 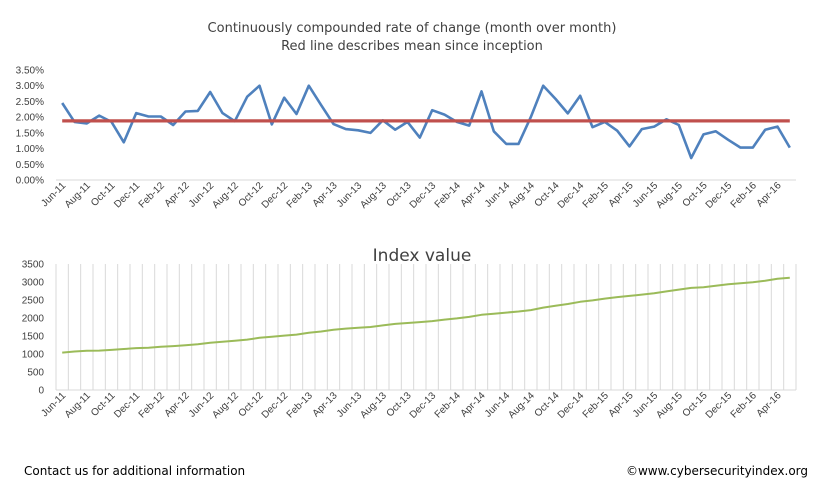 What do you see at coordinates (30, 71) in the screenshot?
I see `y-tick-label: 3.50%` at bounding box center [30, 71].